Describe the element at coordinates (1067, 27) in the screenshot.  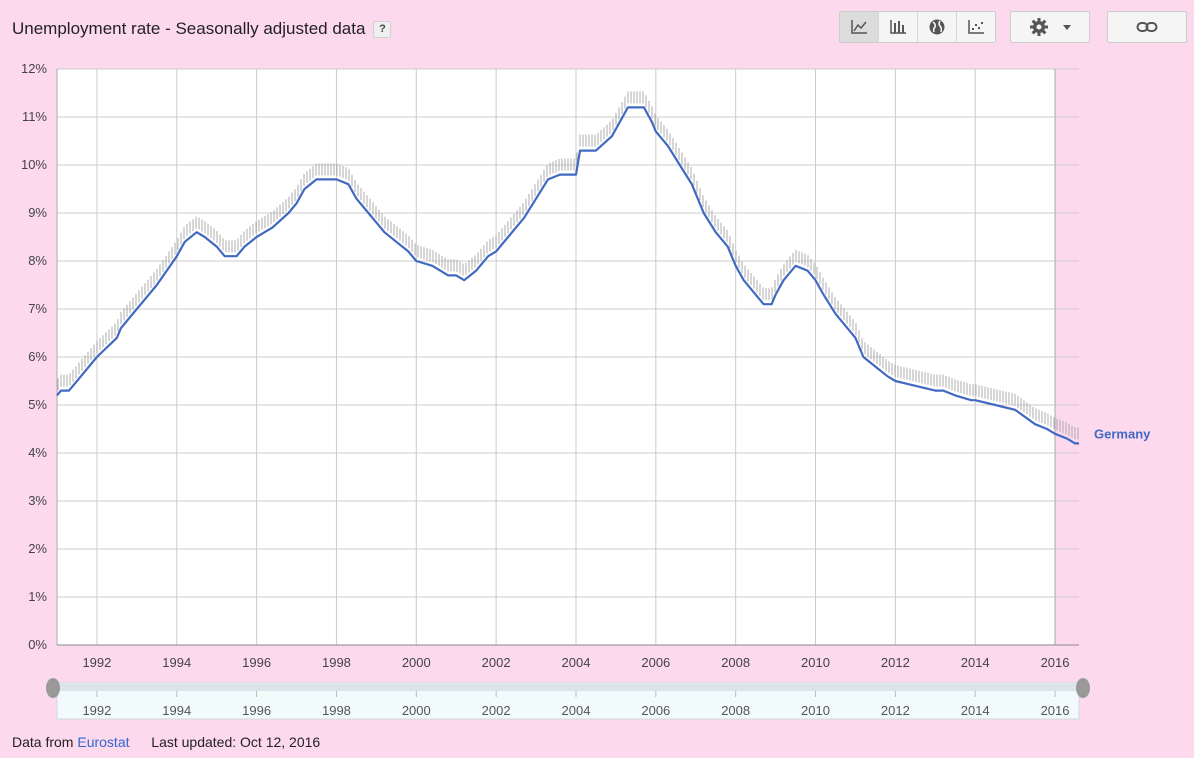
I see `caret-down-icon` at that location.